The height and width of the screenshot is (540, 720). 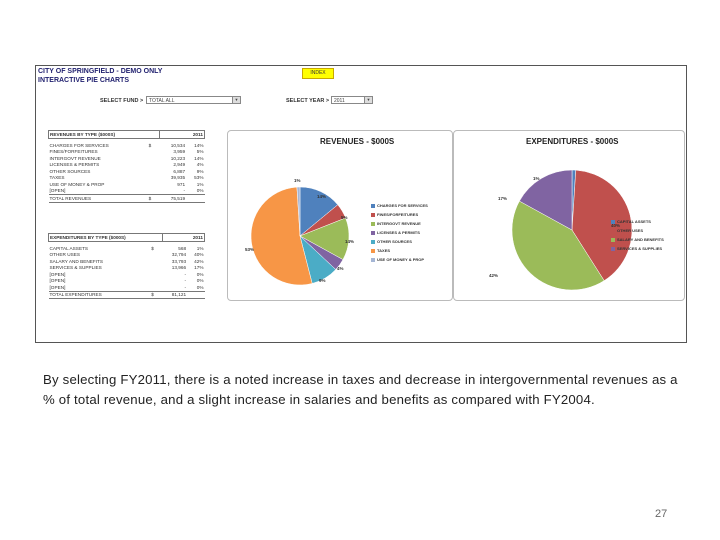 I want to click on table-header: REVENUES BY TYPE ($000S) 2011, so click(x=126, y=134).